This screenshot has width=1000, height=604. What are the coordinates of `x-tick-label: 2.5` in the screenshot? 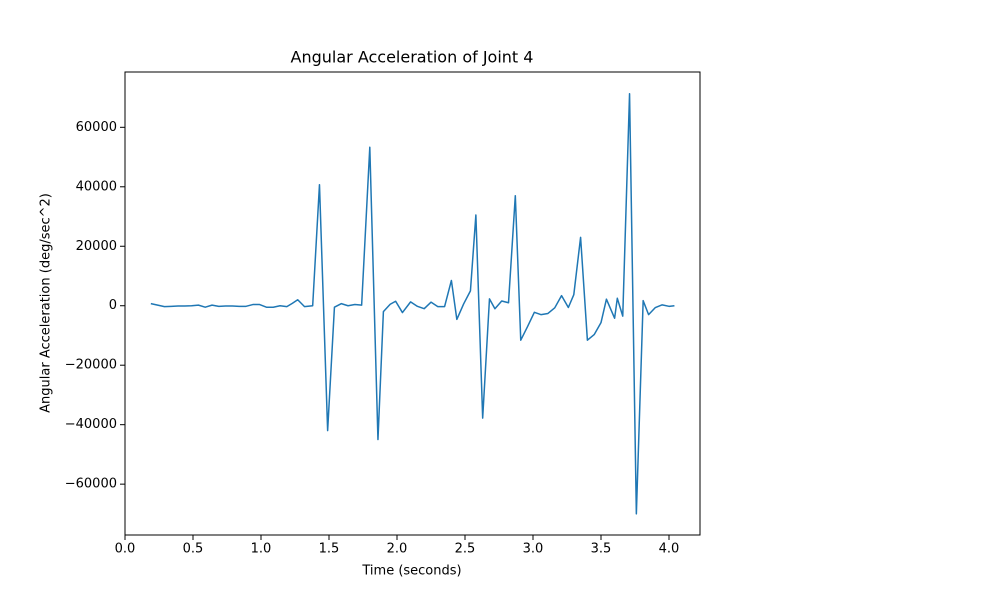 It's located at (465, 549).